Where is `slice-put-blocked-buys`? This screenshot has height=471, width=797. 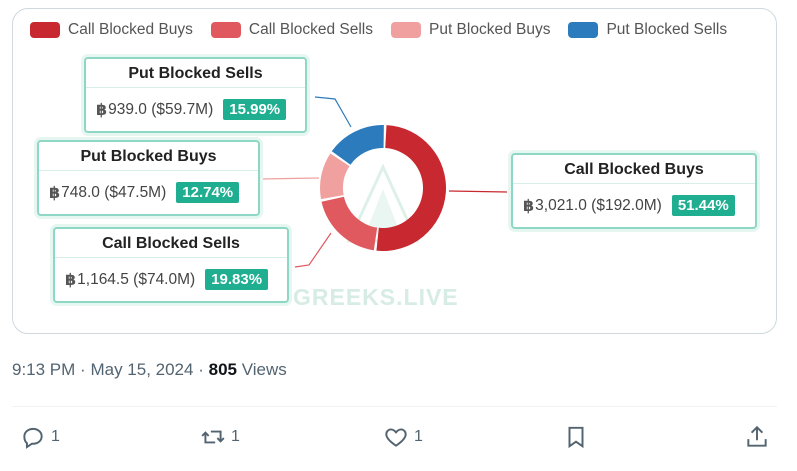 slice-put-blocked-buys is located at coordinates (335, 176).